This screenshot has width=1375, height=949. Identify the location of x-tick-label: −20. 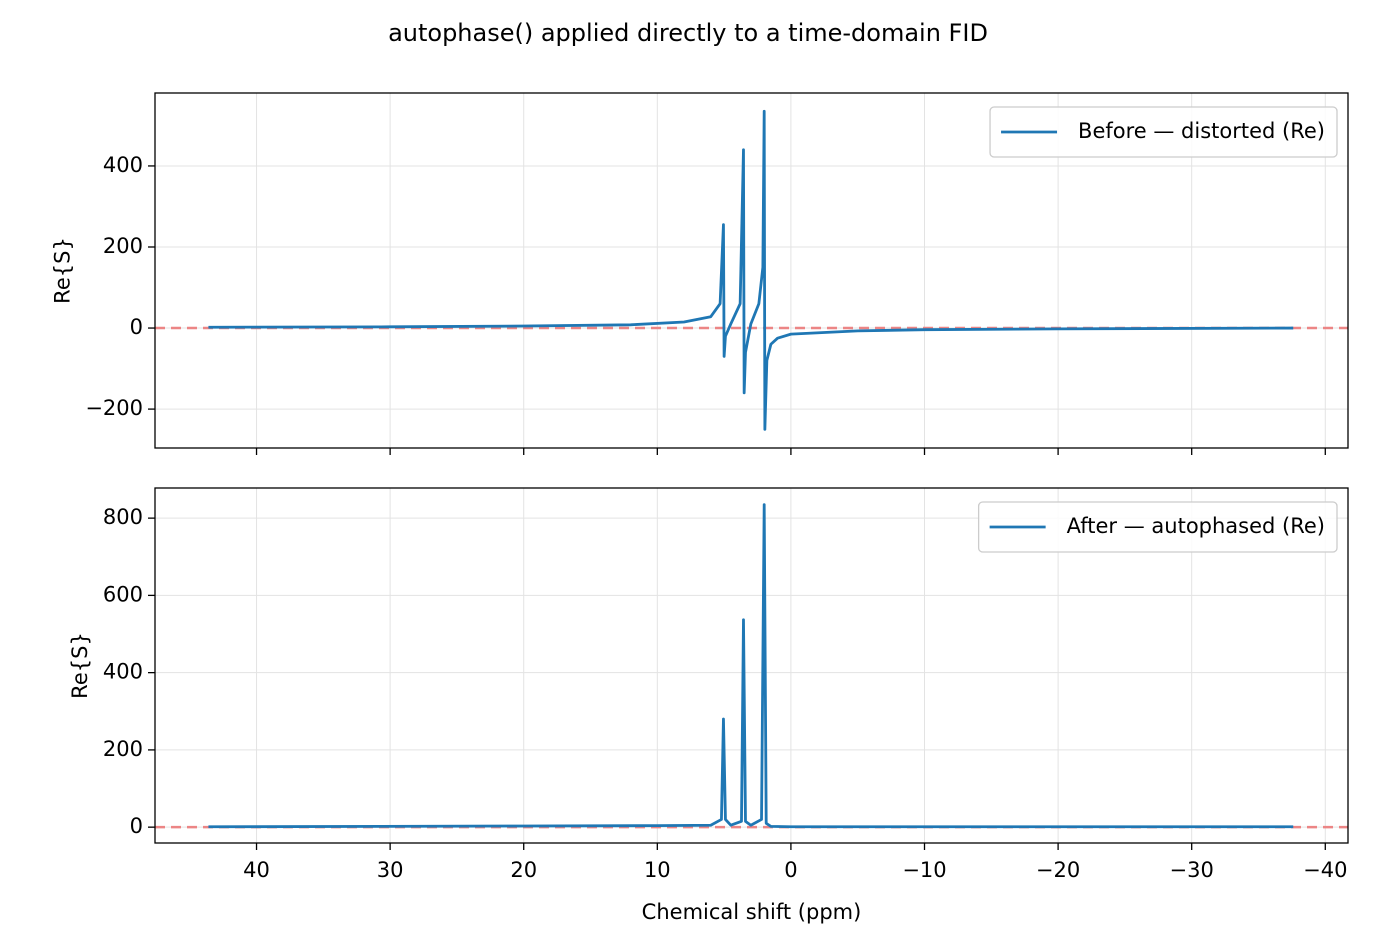
(1058, 870).